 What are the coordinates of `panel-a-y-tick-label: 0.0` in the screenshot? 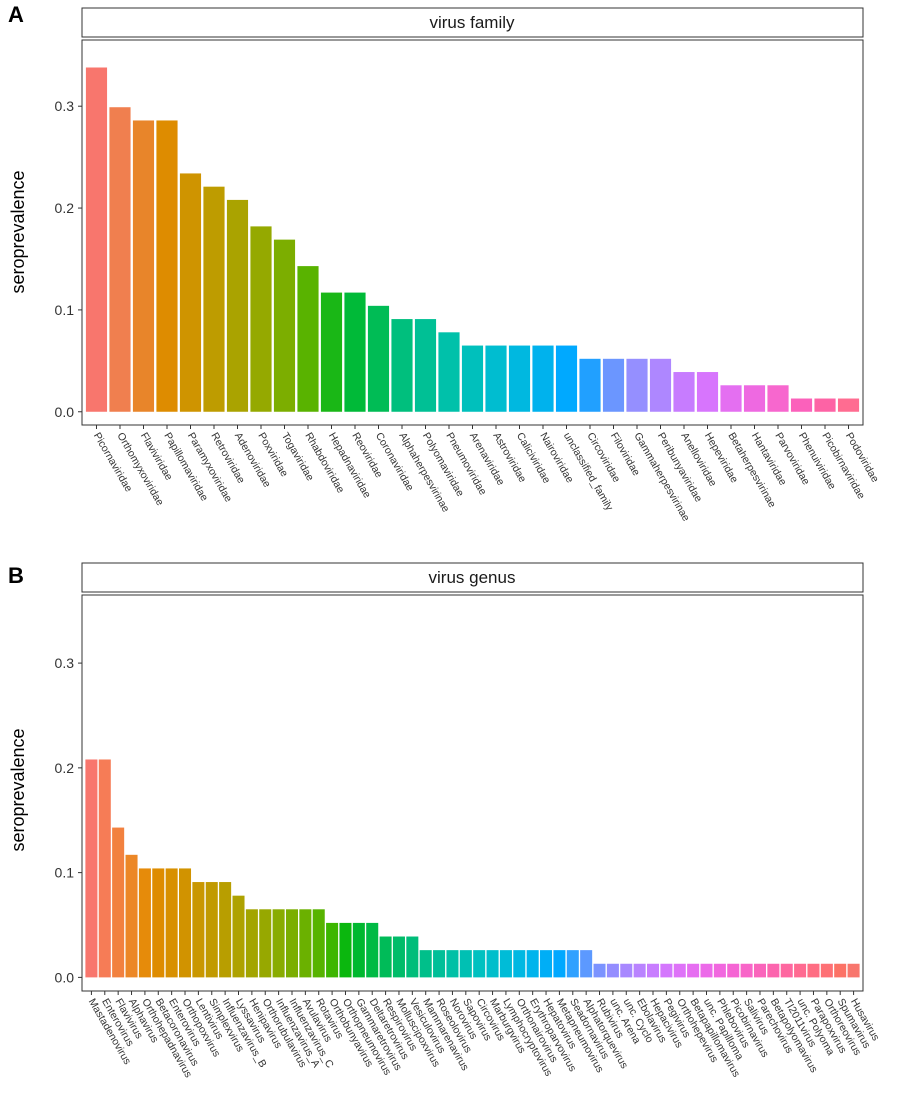 It's located at (65, 412).